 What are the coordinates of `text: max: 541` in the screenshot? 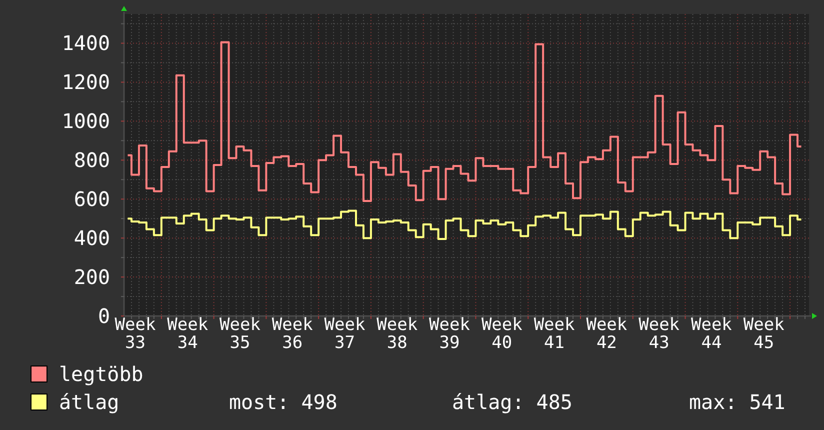 It's located at (737, 402).